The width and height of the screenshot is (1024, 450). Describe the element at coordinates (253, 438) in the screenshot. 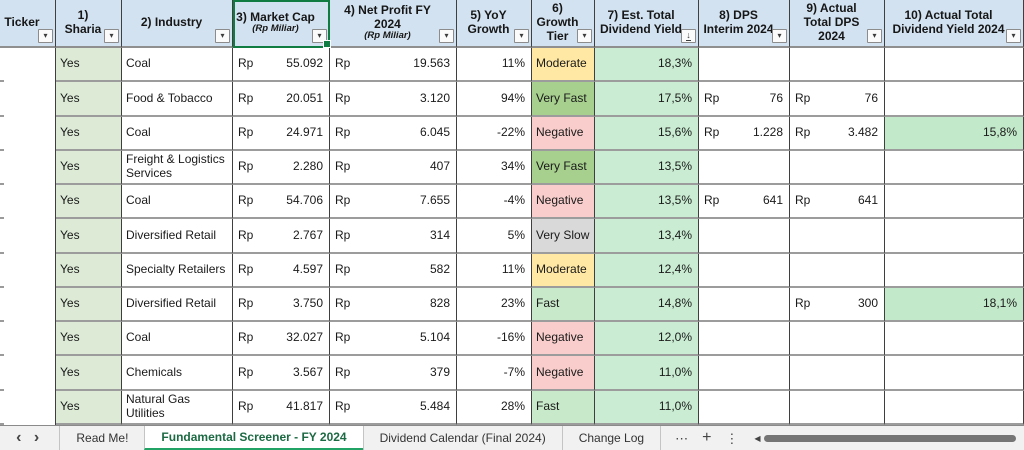

I see `sheet-tab-fundamental-screener-fy-2024: Fundamental Screener - FY 2024` at that location.